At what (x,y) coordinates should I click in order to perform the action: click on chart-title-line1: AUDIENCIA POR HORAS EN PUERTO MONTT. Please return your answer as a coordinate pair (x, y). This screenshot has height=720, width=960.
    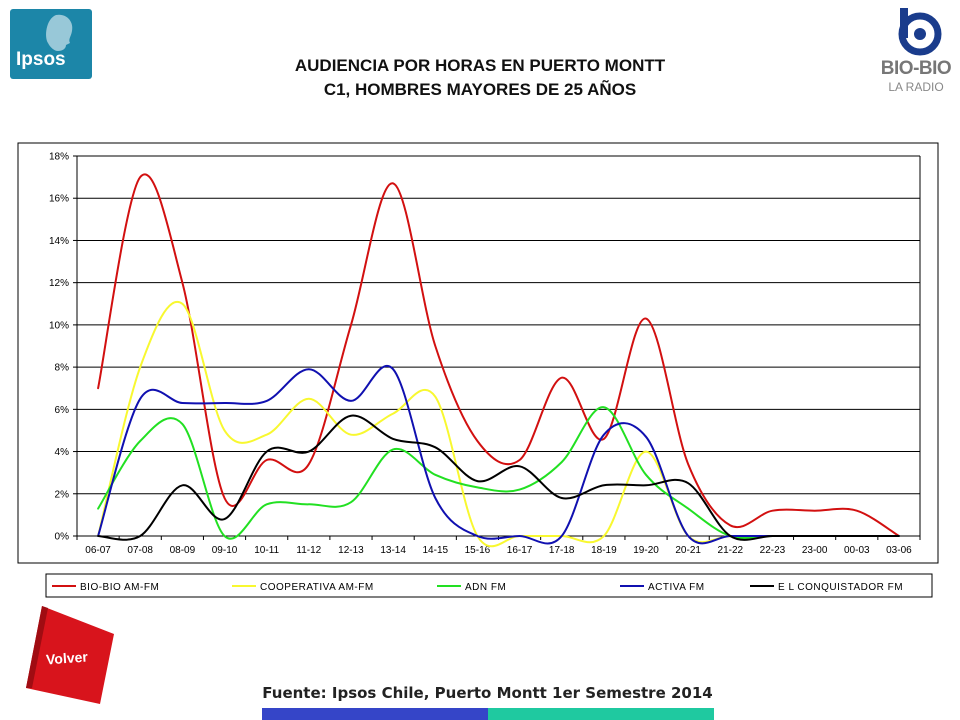
    Looking at the image, I should click on (480, 65).